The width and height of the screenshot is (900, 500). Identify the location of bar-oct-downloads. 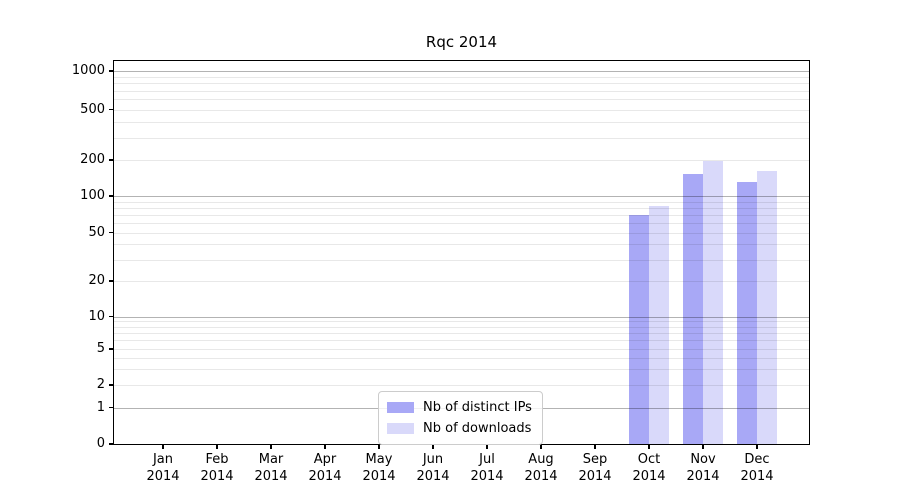
(659, 324).